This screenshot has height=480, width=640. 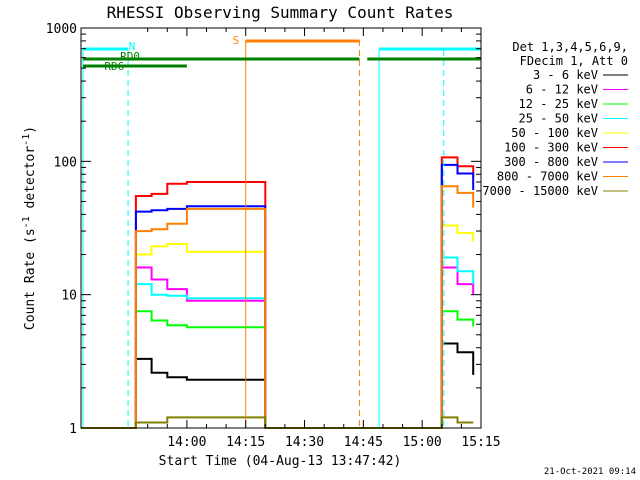 I want to click on flag-label-n: N, so click(x=132, y=46).